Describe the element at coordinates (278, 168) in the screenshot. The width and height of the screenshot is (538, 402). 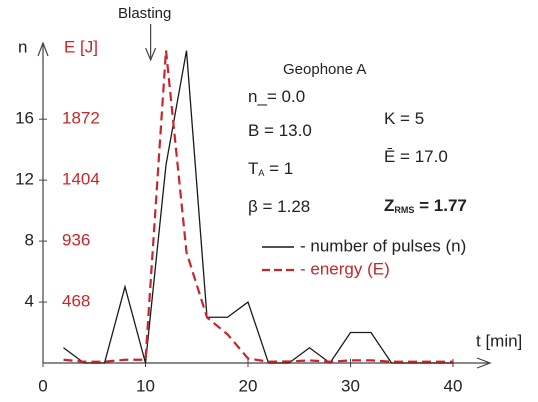
I see `parameter-suffix: = 1` at that location.